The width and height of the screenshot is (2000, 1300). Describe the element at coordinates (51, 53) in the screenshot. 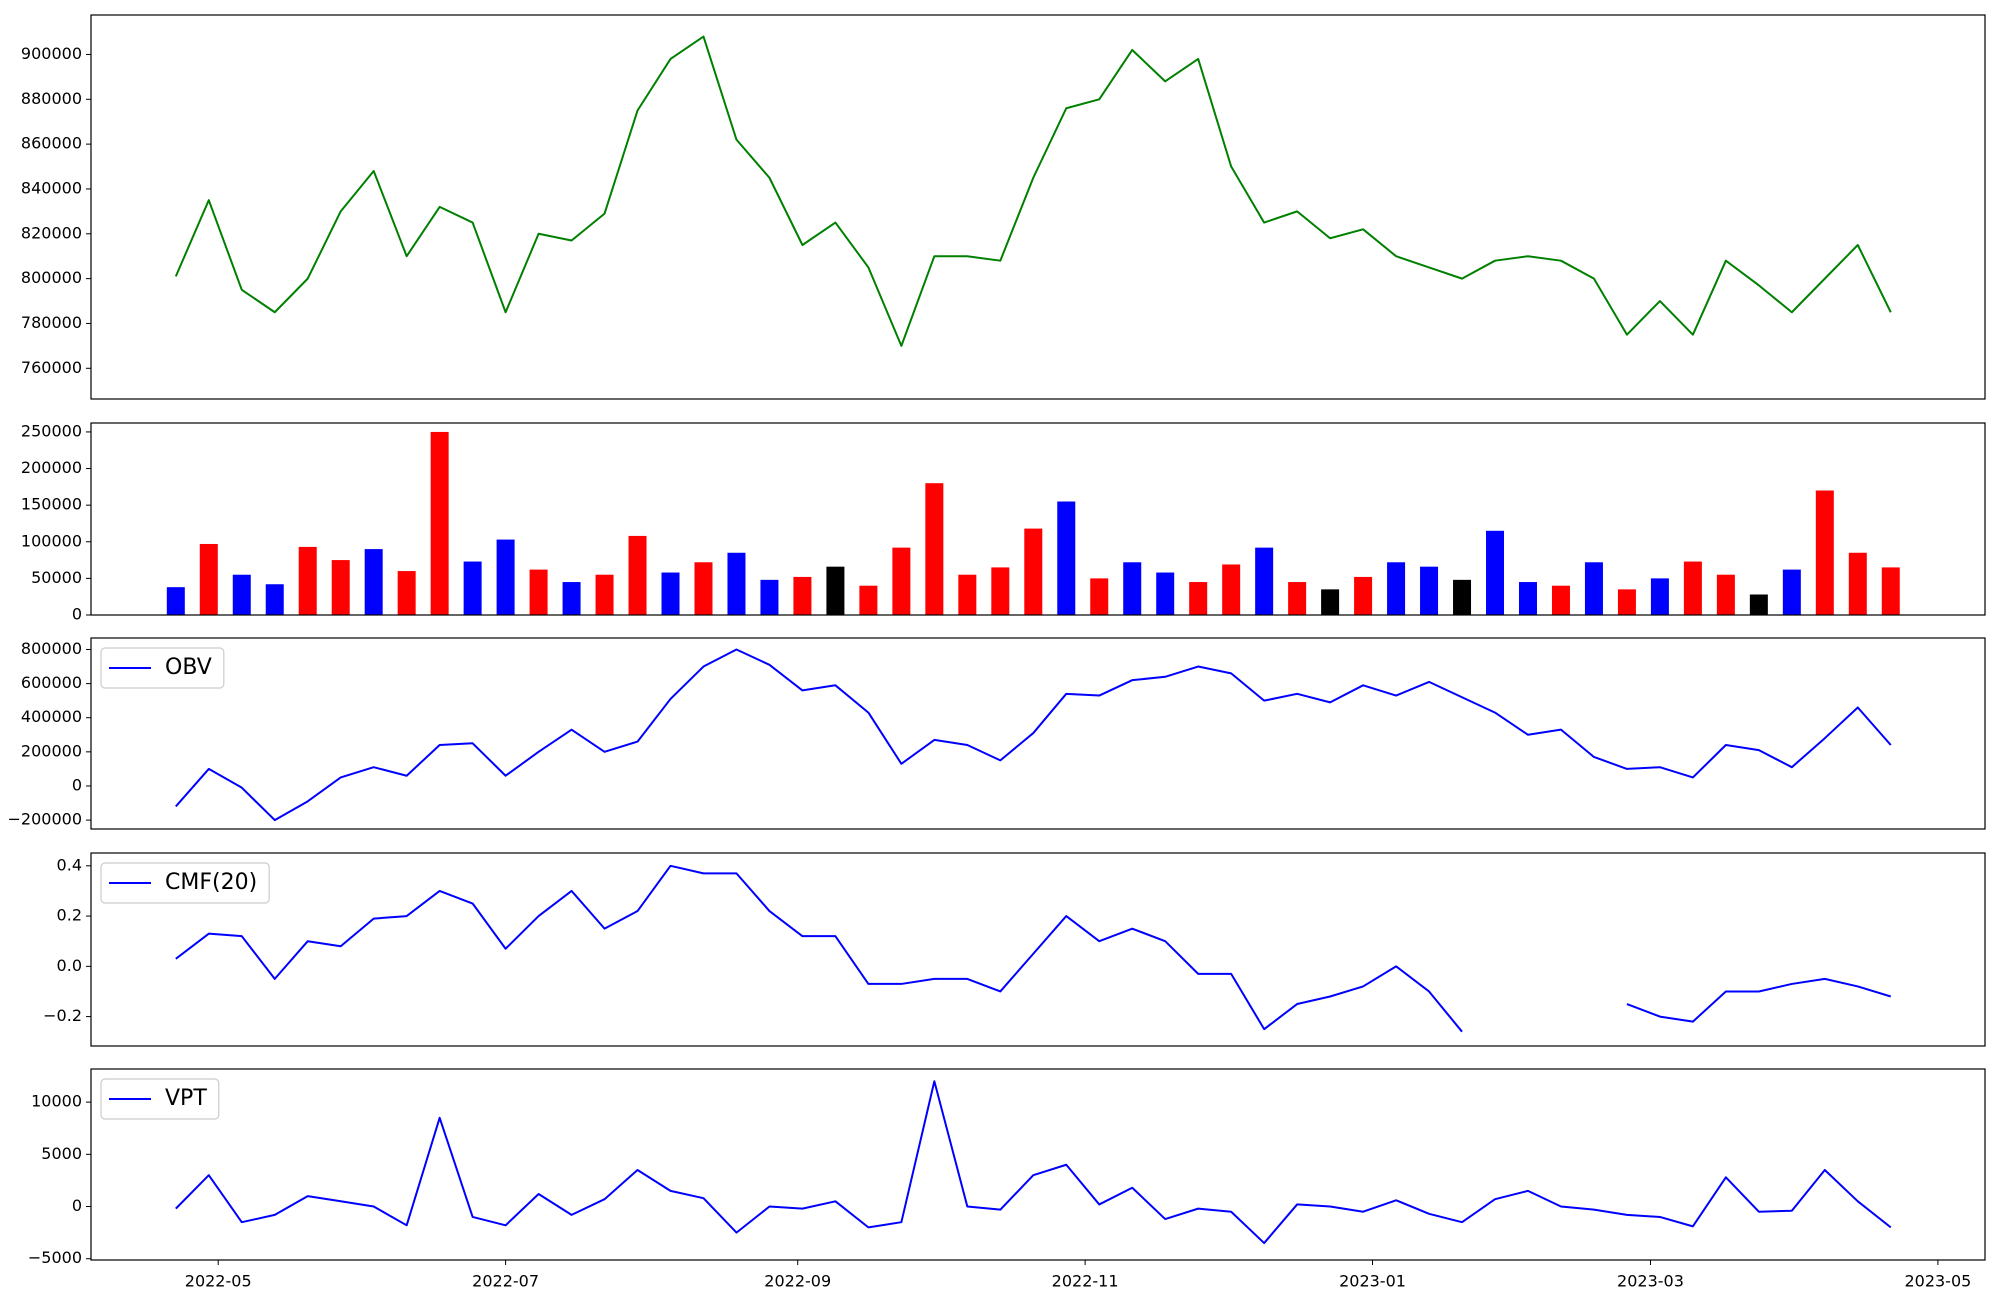

I see `y-tick-label: 900000` at that location.